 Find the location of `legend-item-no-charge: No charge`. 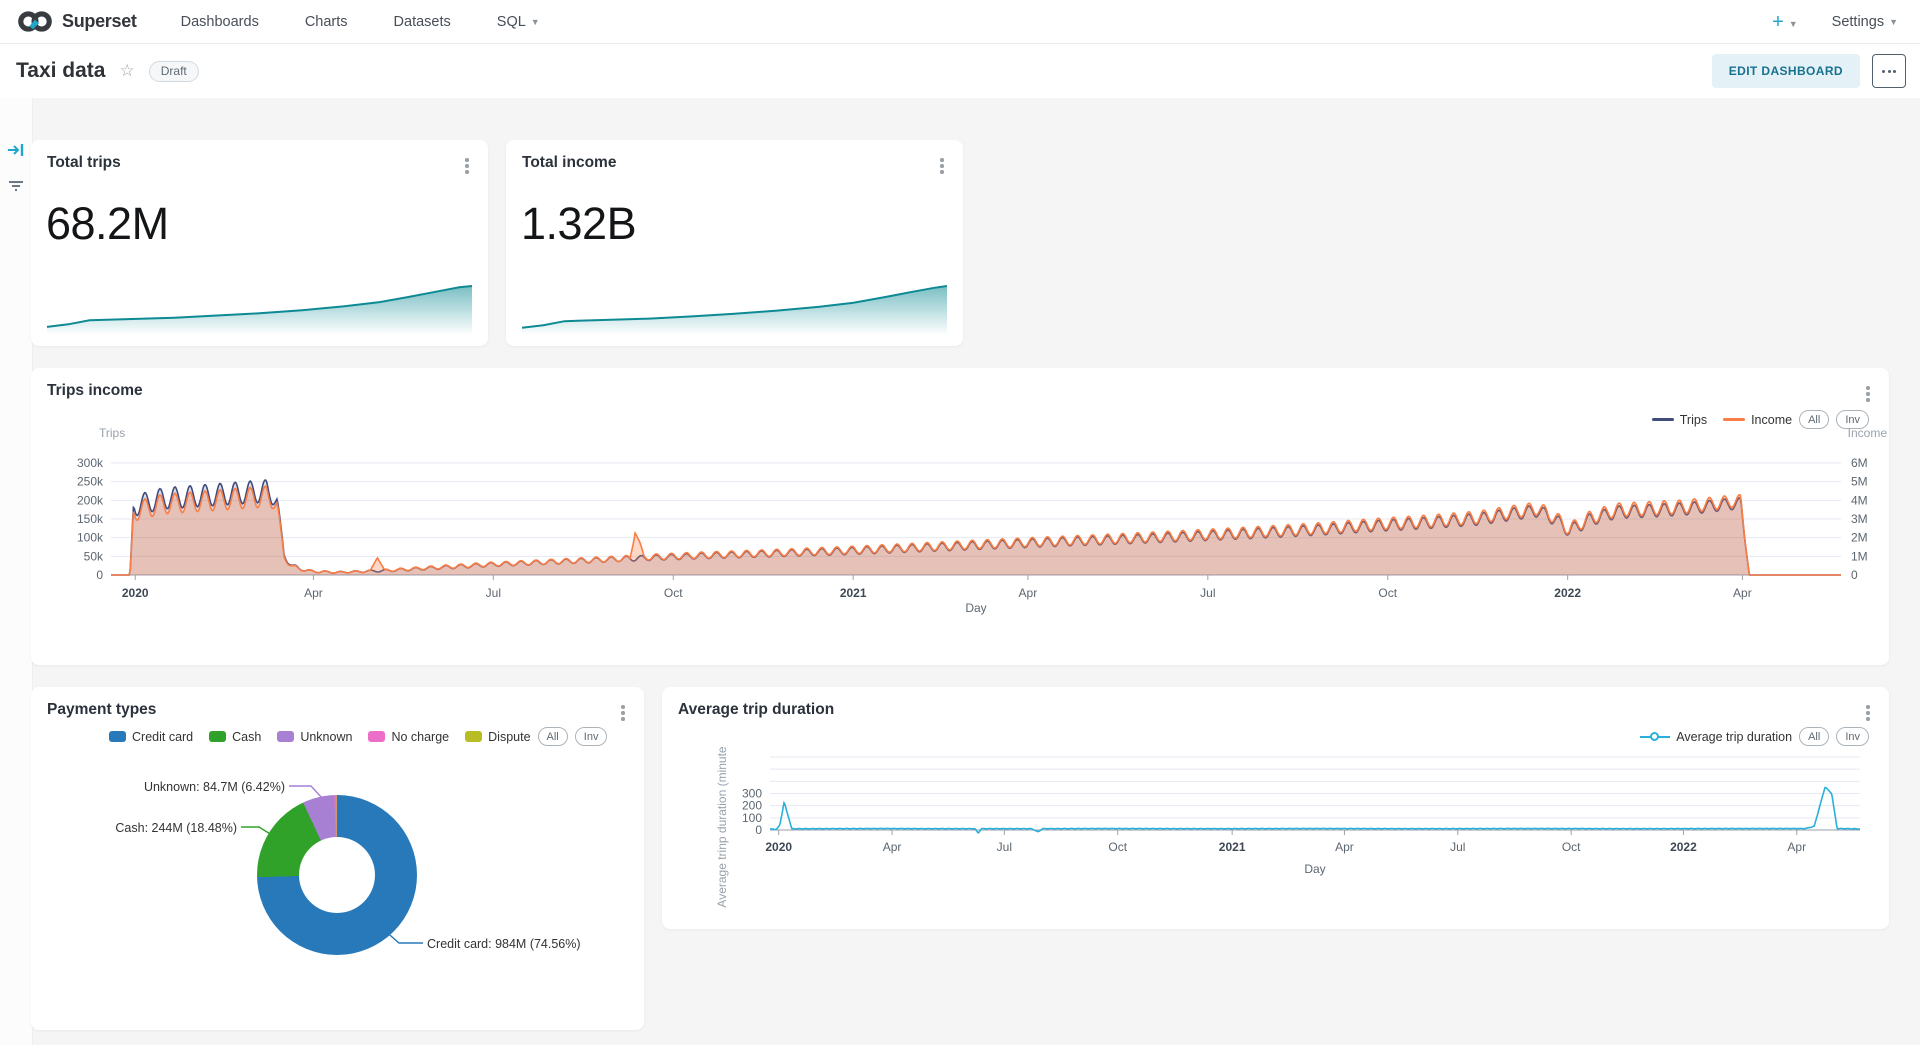

legend-item-no-charge: No charge is located at coordinates (408, 737).